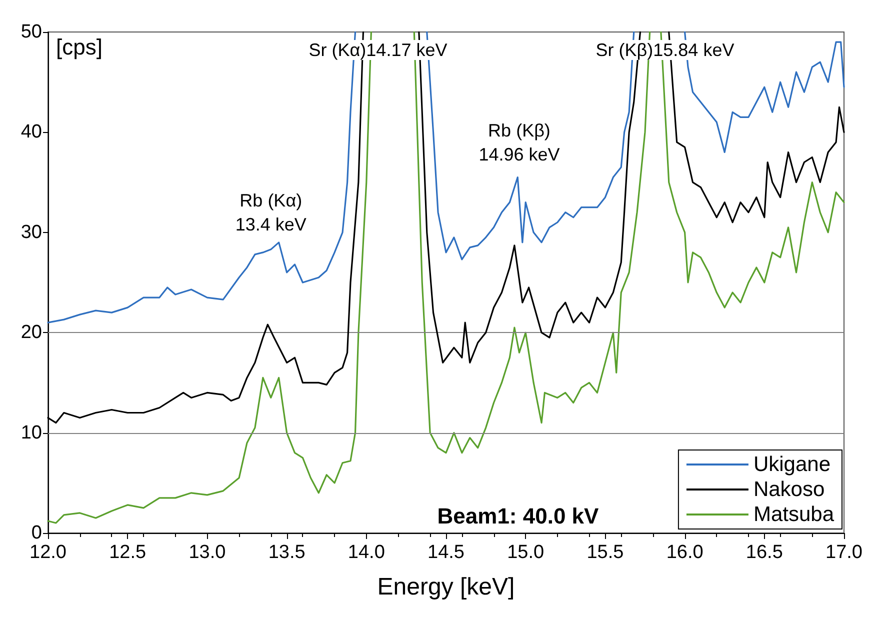  What do you see at coordinates (36, 533) in the screenshot?
I see `y-tick-label: 0` at bounding box center [36, 533].